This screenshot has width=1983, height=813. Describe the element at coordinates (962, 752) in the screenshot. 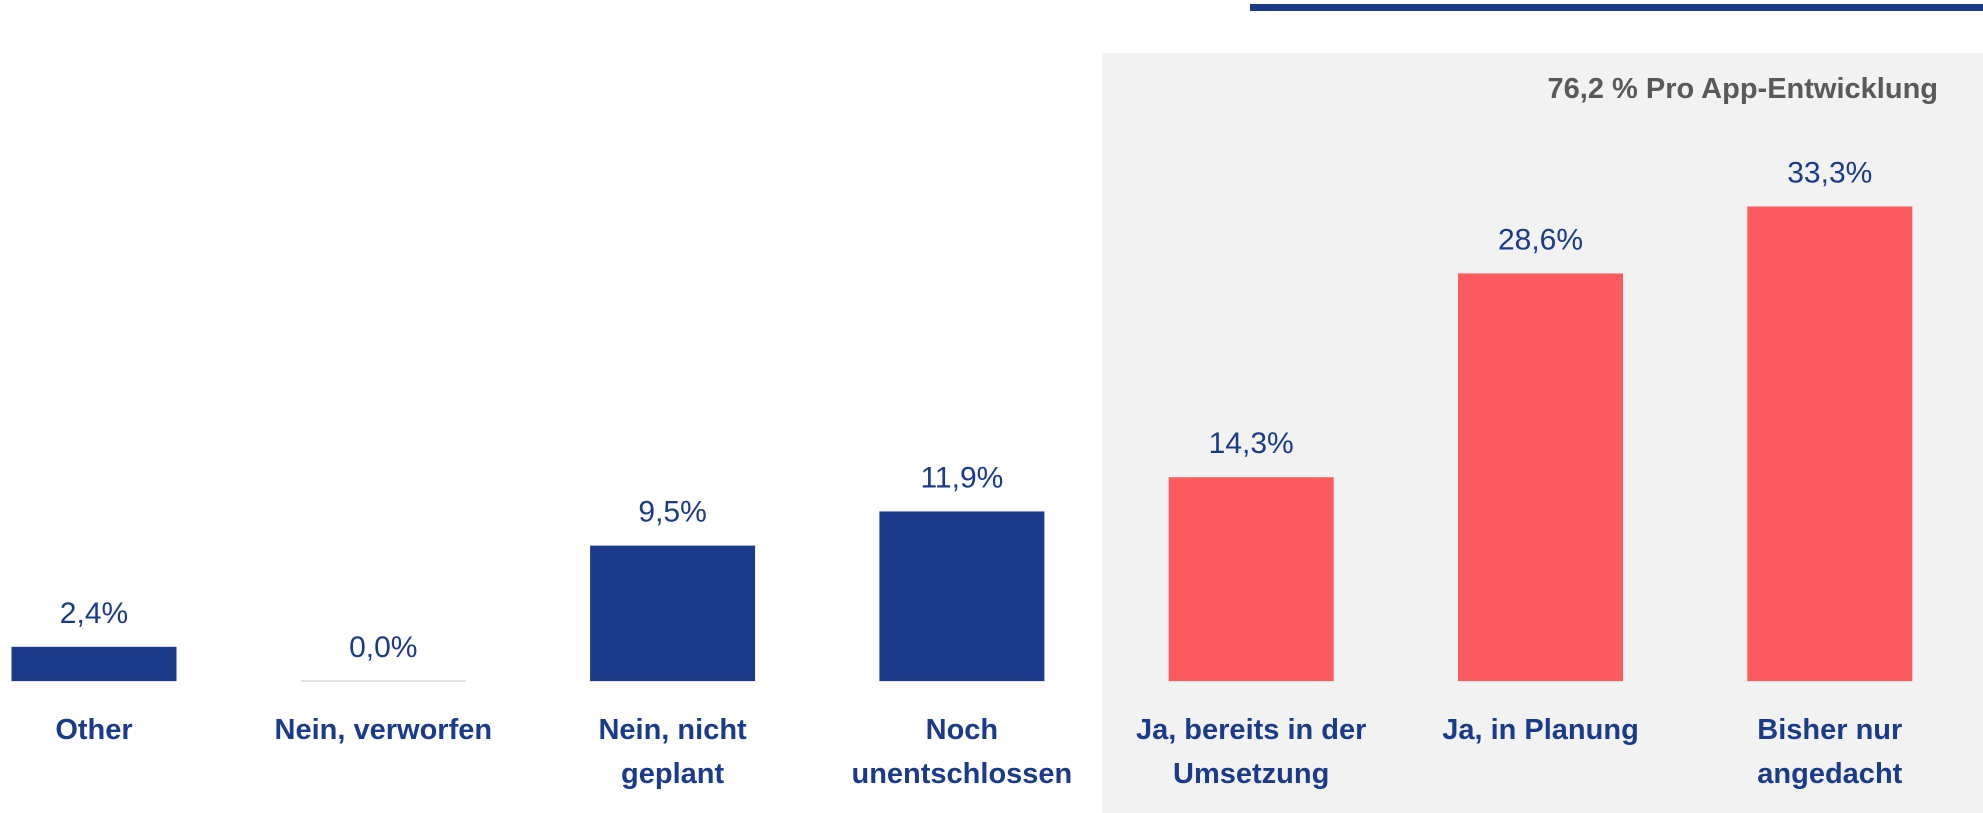

I see `category-label: Noch unentschlossen` at that location.